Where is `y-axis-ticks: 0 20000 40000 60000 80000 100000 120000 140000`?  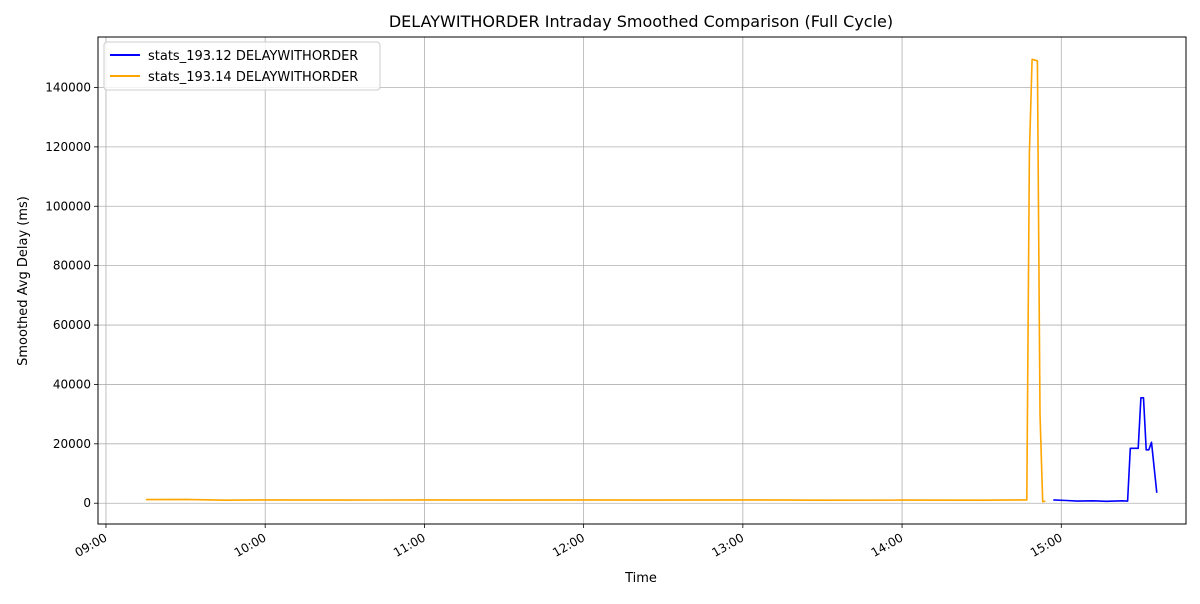 y-axis-ticks: 0 20000 40000 60000 80000 100000 120000 140000 is located at coordinates (71, 295).